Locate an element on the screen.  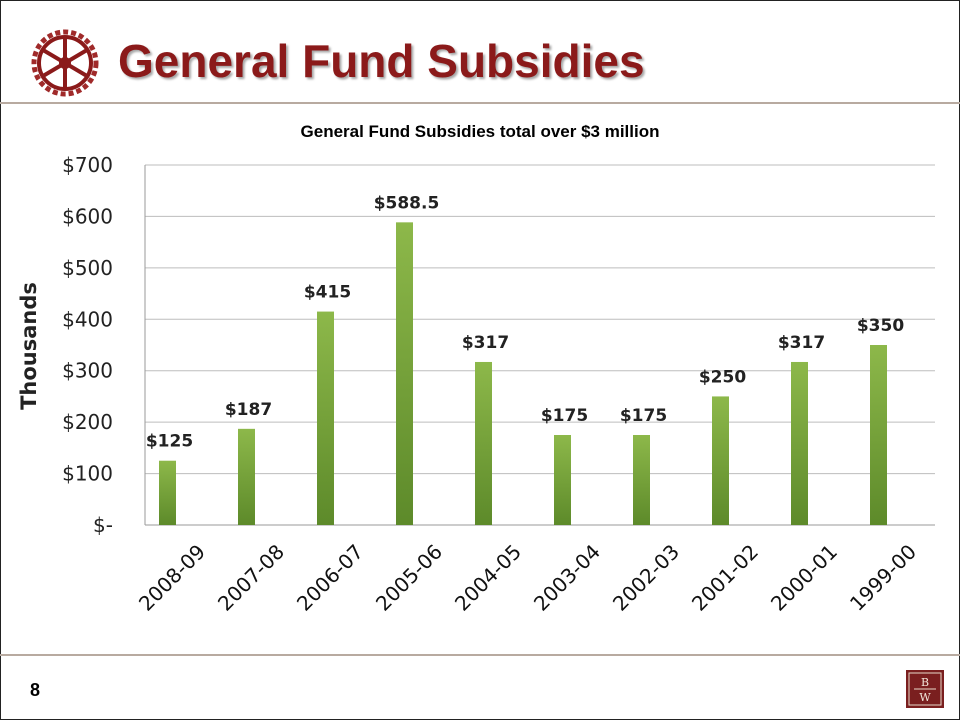
svg-text: W is located at coordinates (925, 697).